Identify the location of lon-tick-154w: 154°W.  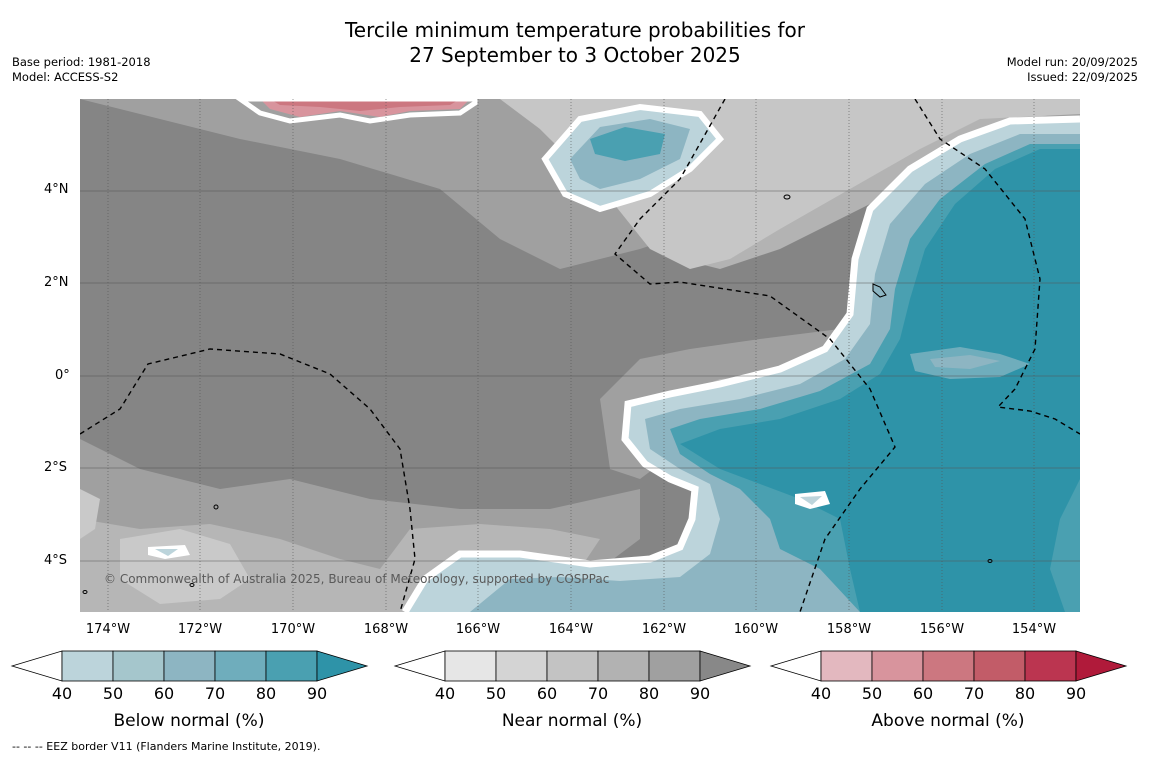
(1034, 629).